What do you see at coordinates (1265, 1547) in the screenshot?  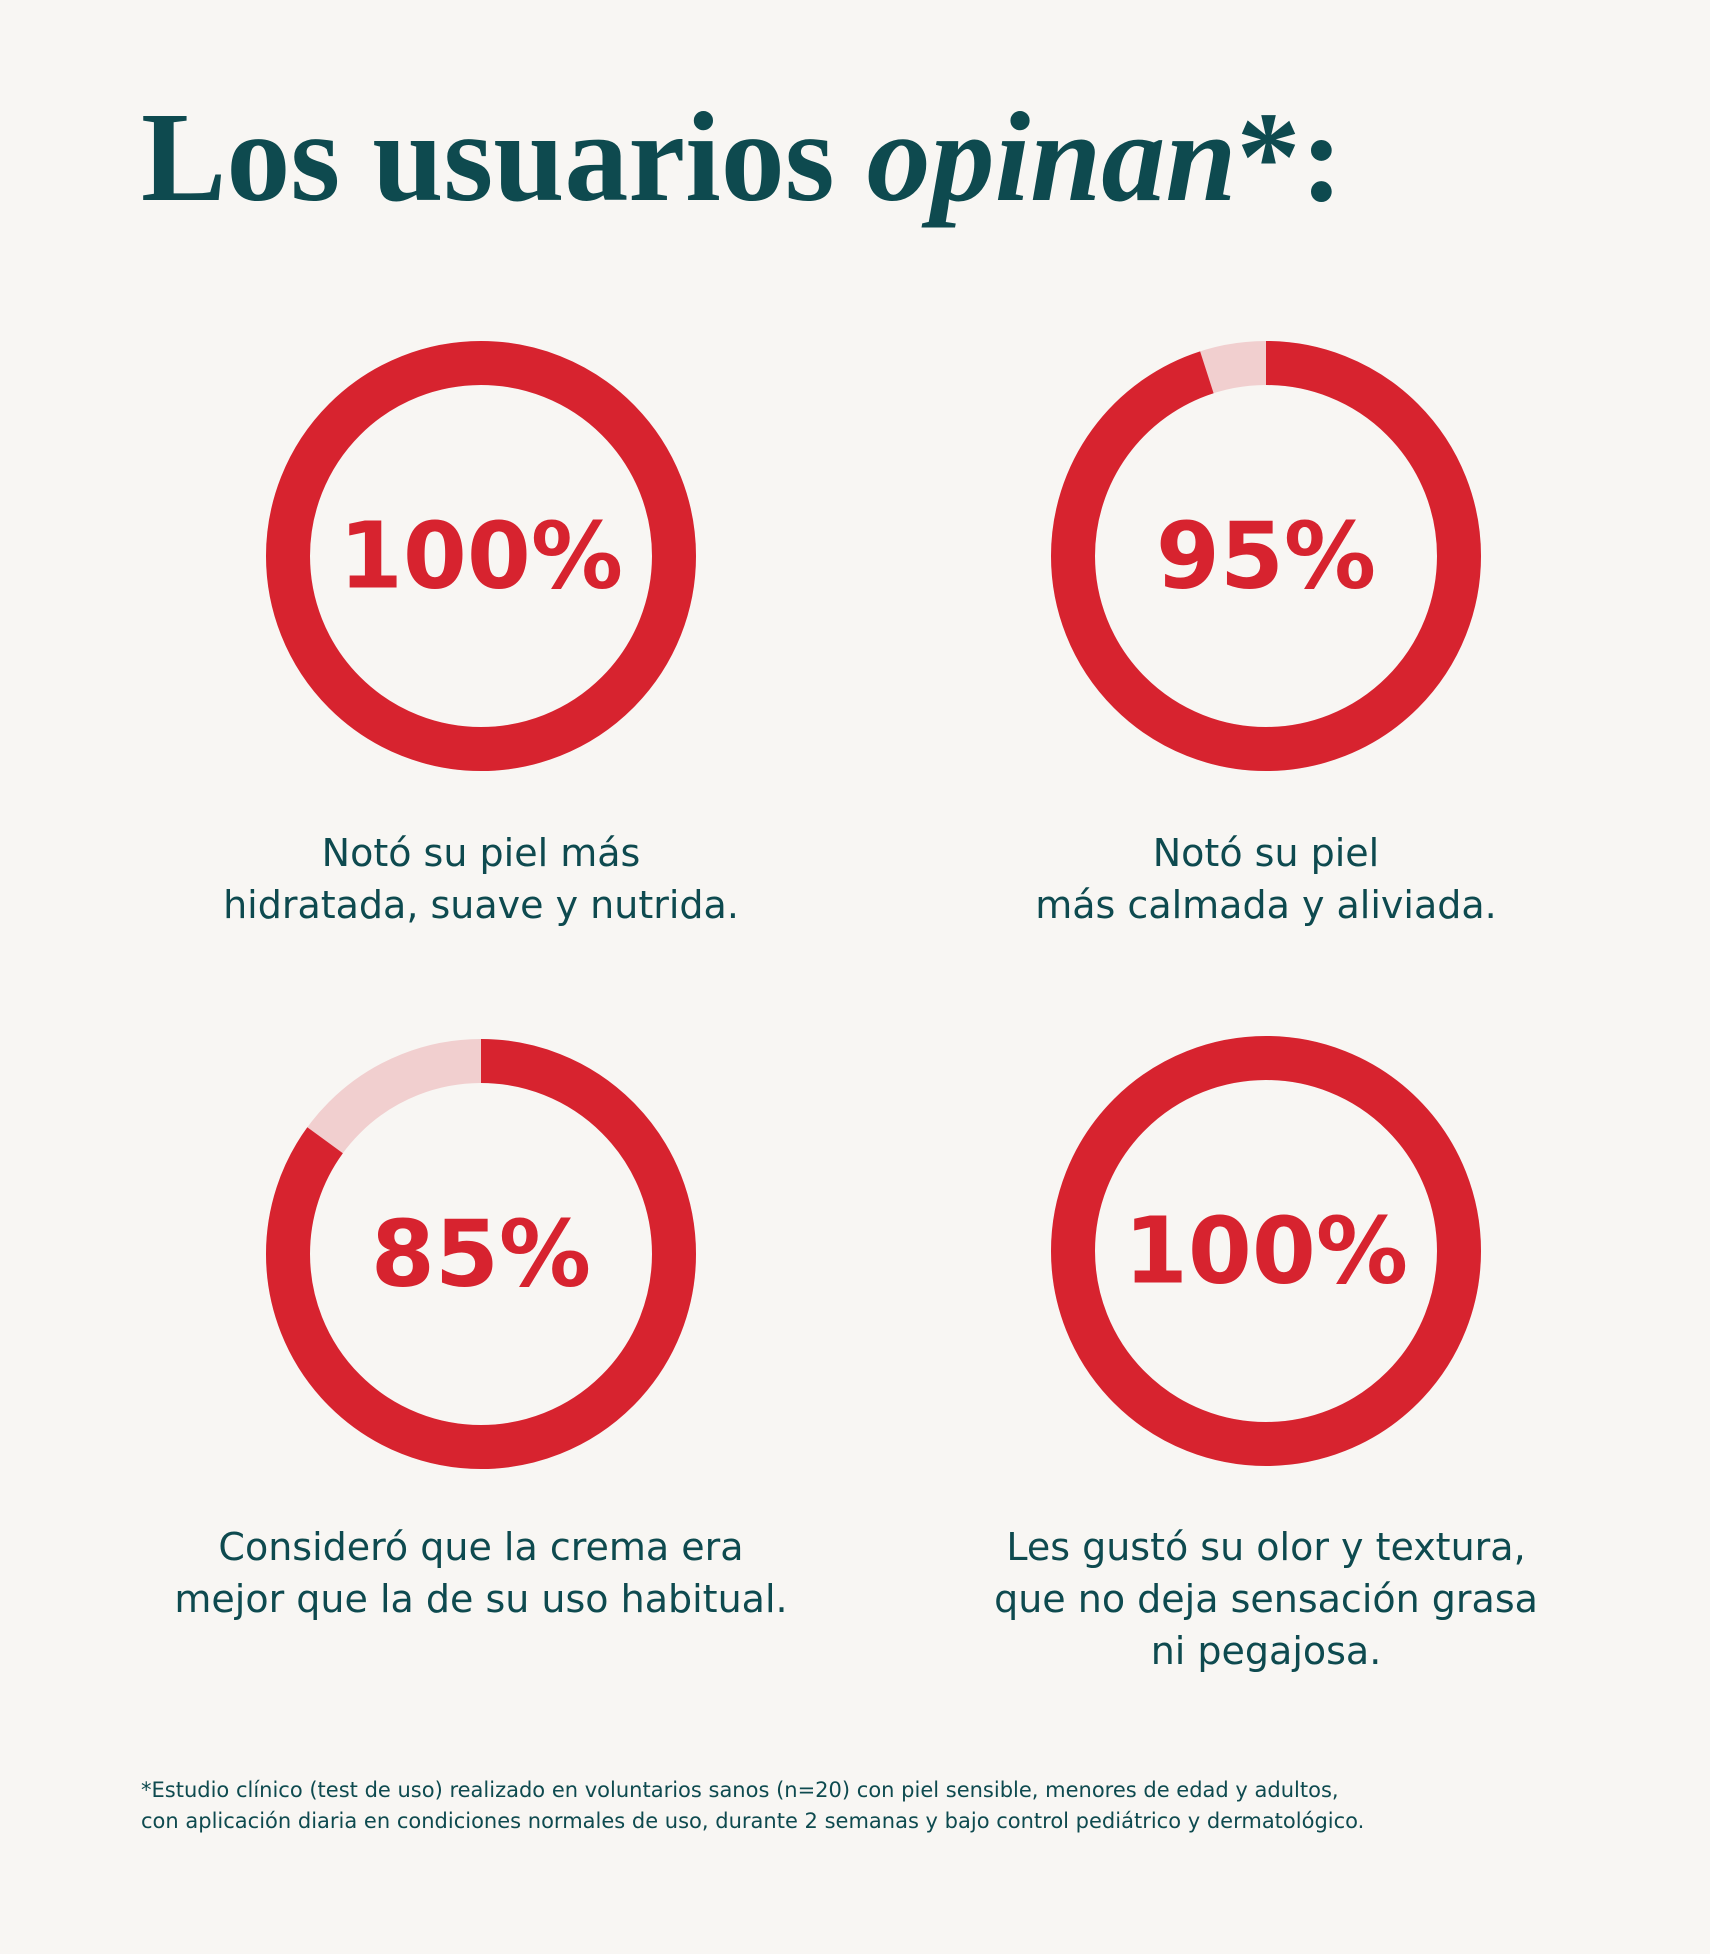 I see `caption-line: Les gustó su olor y textura,` at bounding box center [1265, 1547].